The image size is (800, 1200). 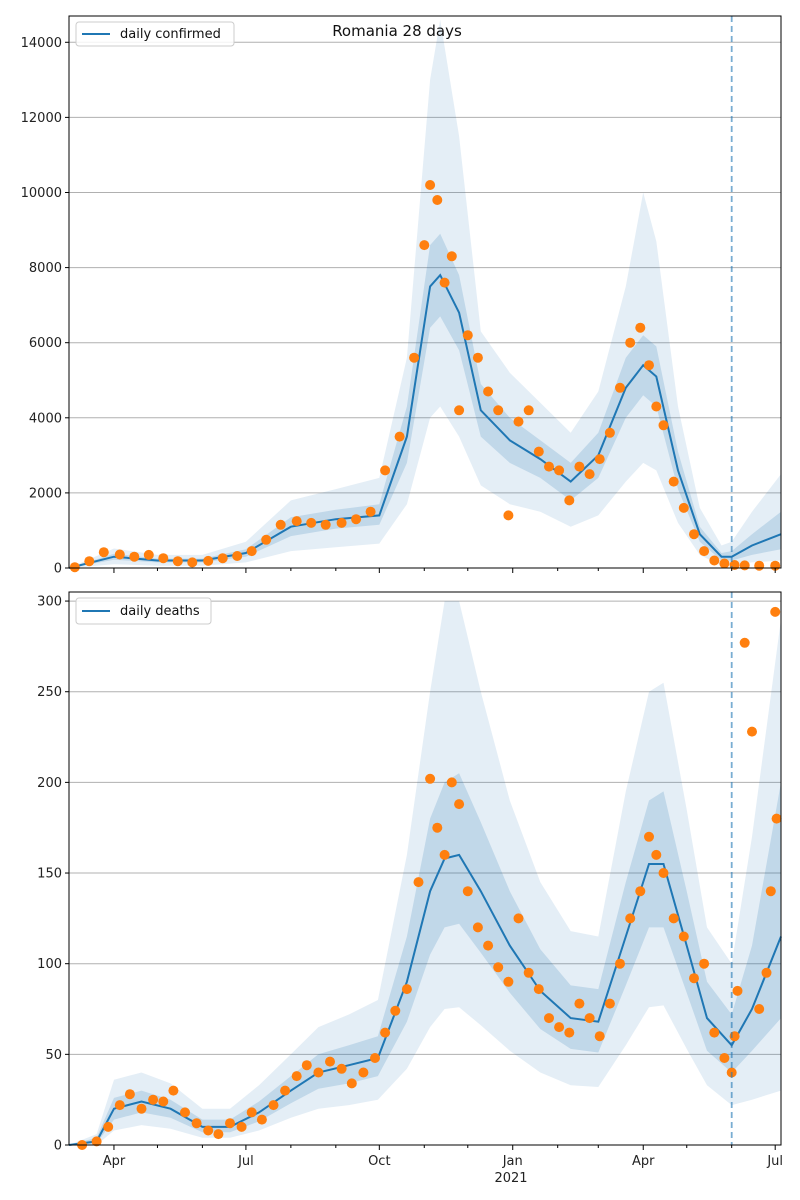 I want to click on chart-title: Romania 28 days, so click(x=397, y=31).